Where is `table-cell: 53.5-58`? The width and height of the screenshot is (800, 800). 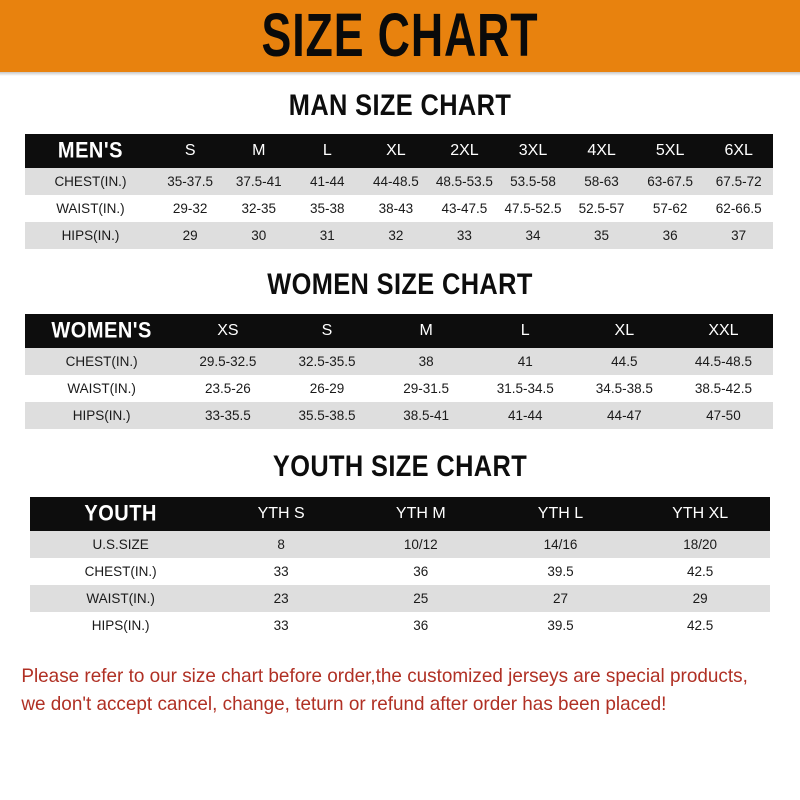 table-cell: 53.5-58 is located at coordinates (533, 181).